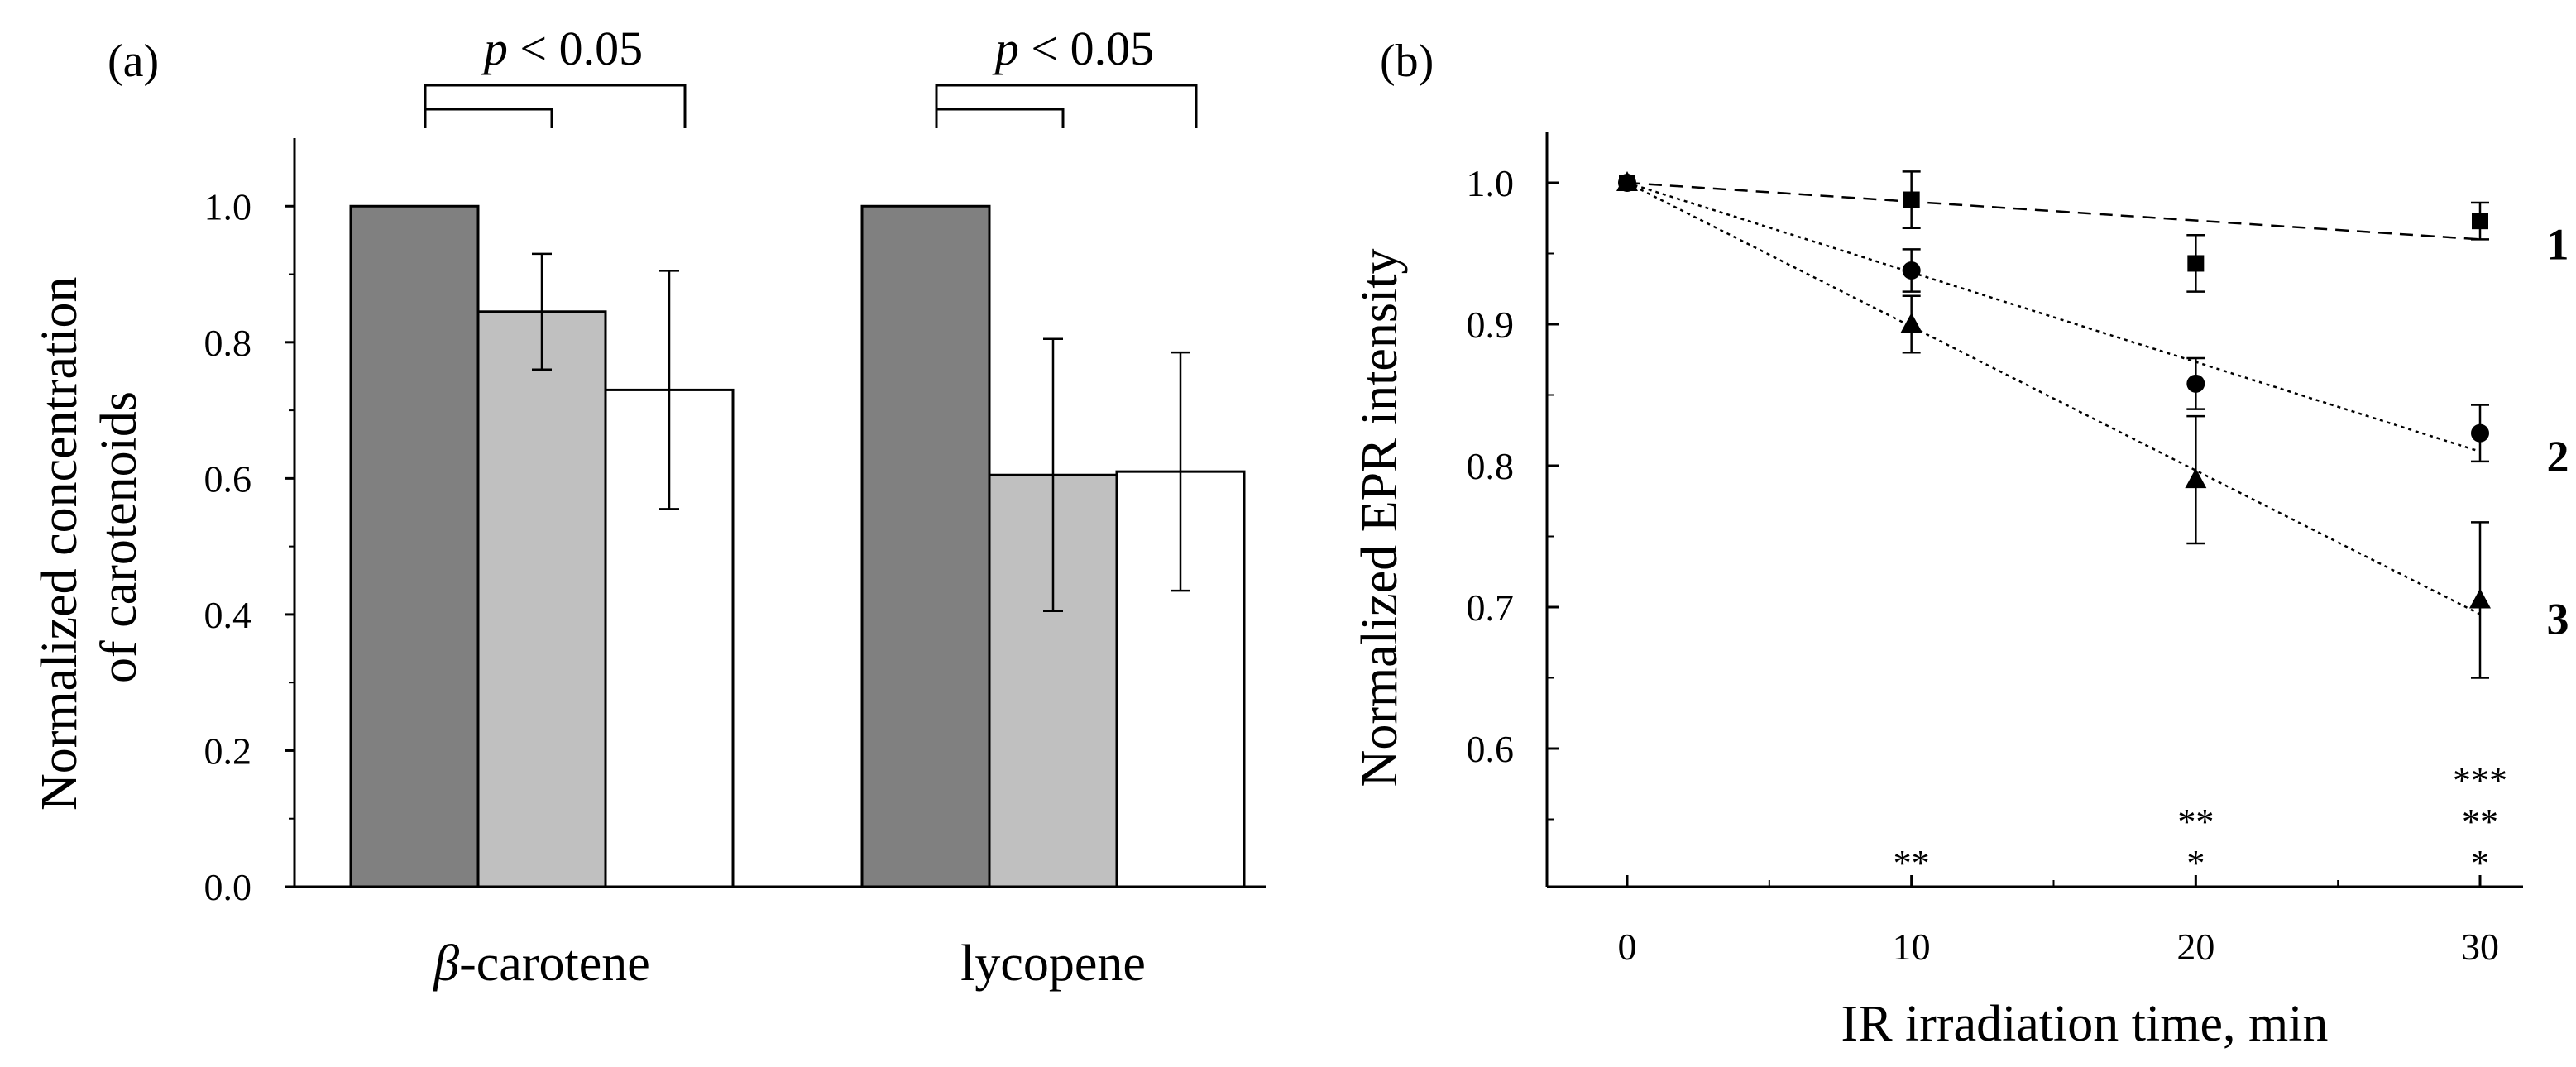 The image size is (2576, 1067). I want to click on category-label: lycopene, so click(1053, 963).